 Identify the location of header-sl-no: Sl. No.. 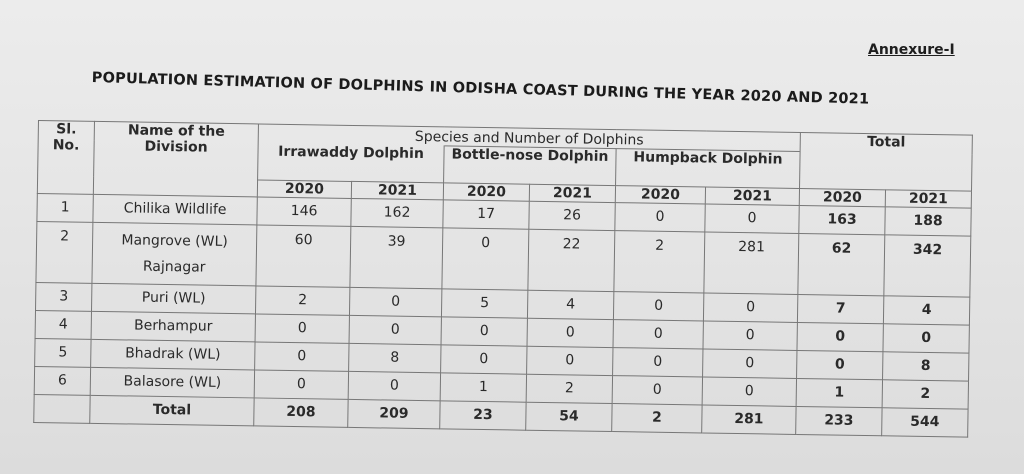
(66, 157).